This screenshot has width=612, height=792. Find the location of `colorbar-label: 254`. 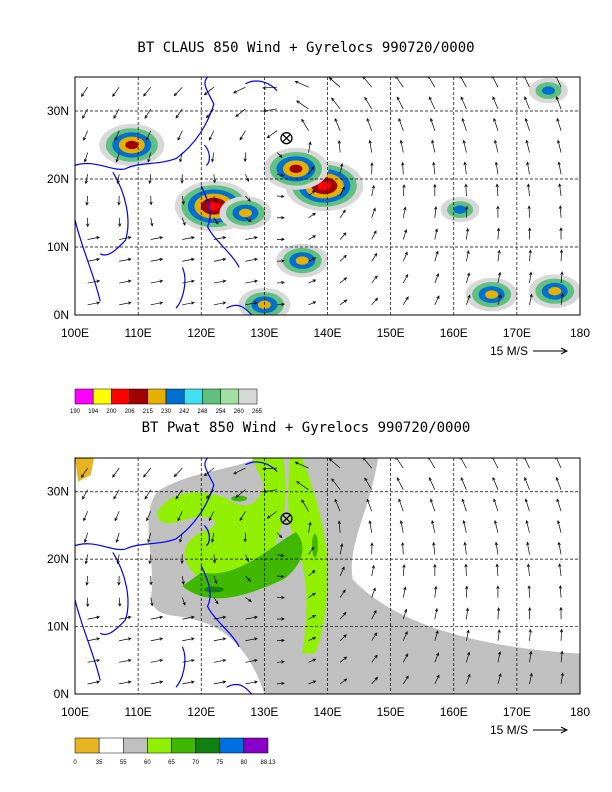

colorbar-label: 254 is located at coordinates (221, 412).